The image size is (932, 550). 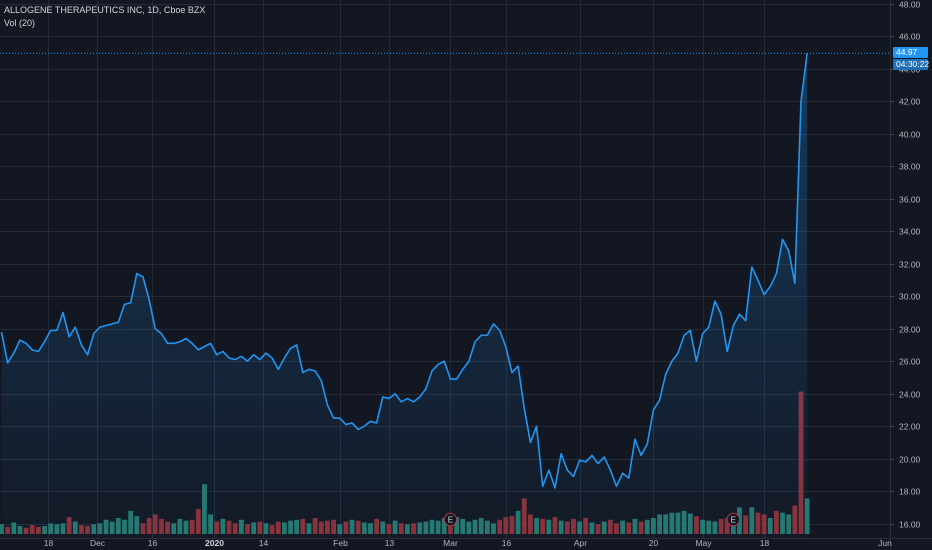 What do you see at coordinates (910, 102) in the screenshot?
I see `y-tick-label: 42.00` at bounding box center [910, 102].